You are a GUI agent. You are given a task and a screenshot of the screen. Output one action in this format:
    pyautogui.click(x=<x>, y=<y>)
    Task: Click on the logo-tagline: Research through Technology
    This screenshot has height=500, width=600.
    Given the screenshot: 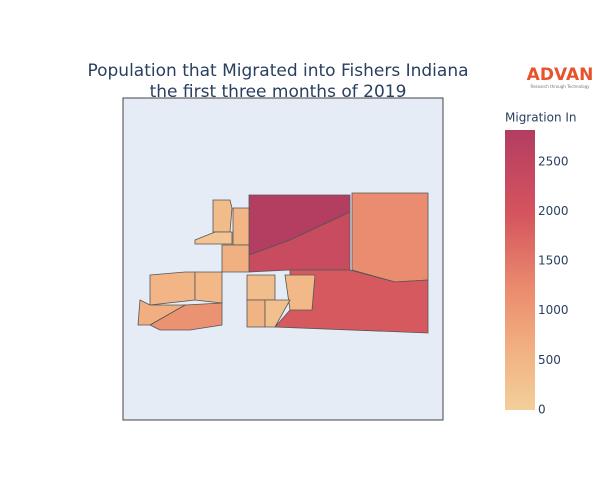 What is the action you would take?
    pyautogui.click(x=560, y=86)
    